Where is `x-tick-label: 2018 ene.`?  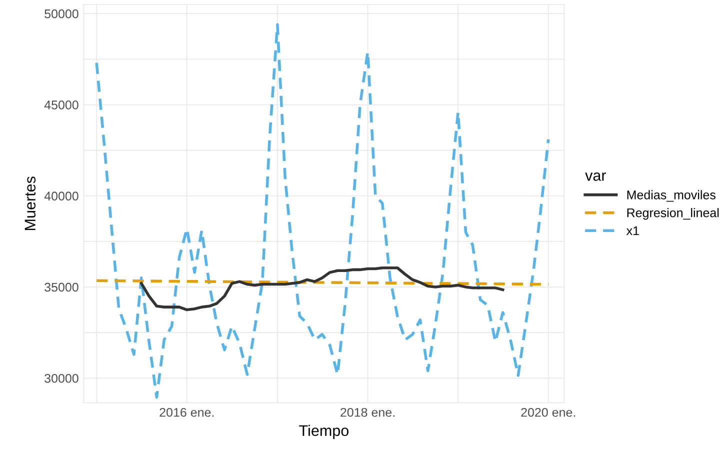
x-tick-label: 2018 ene. is located at coordinates (367, 412).